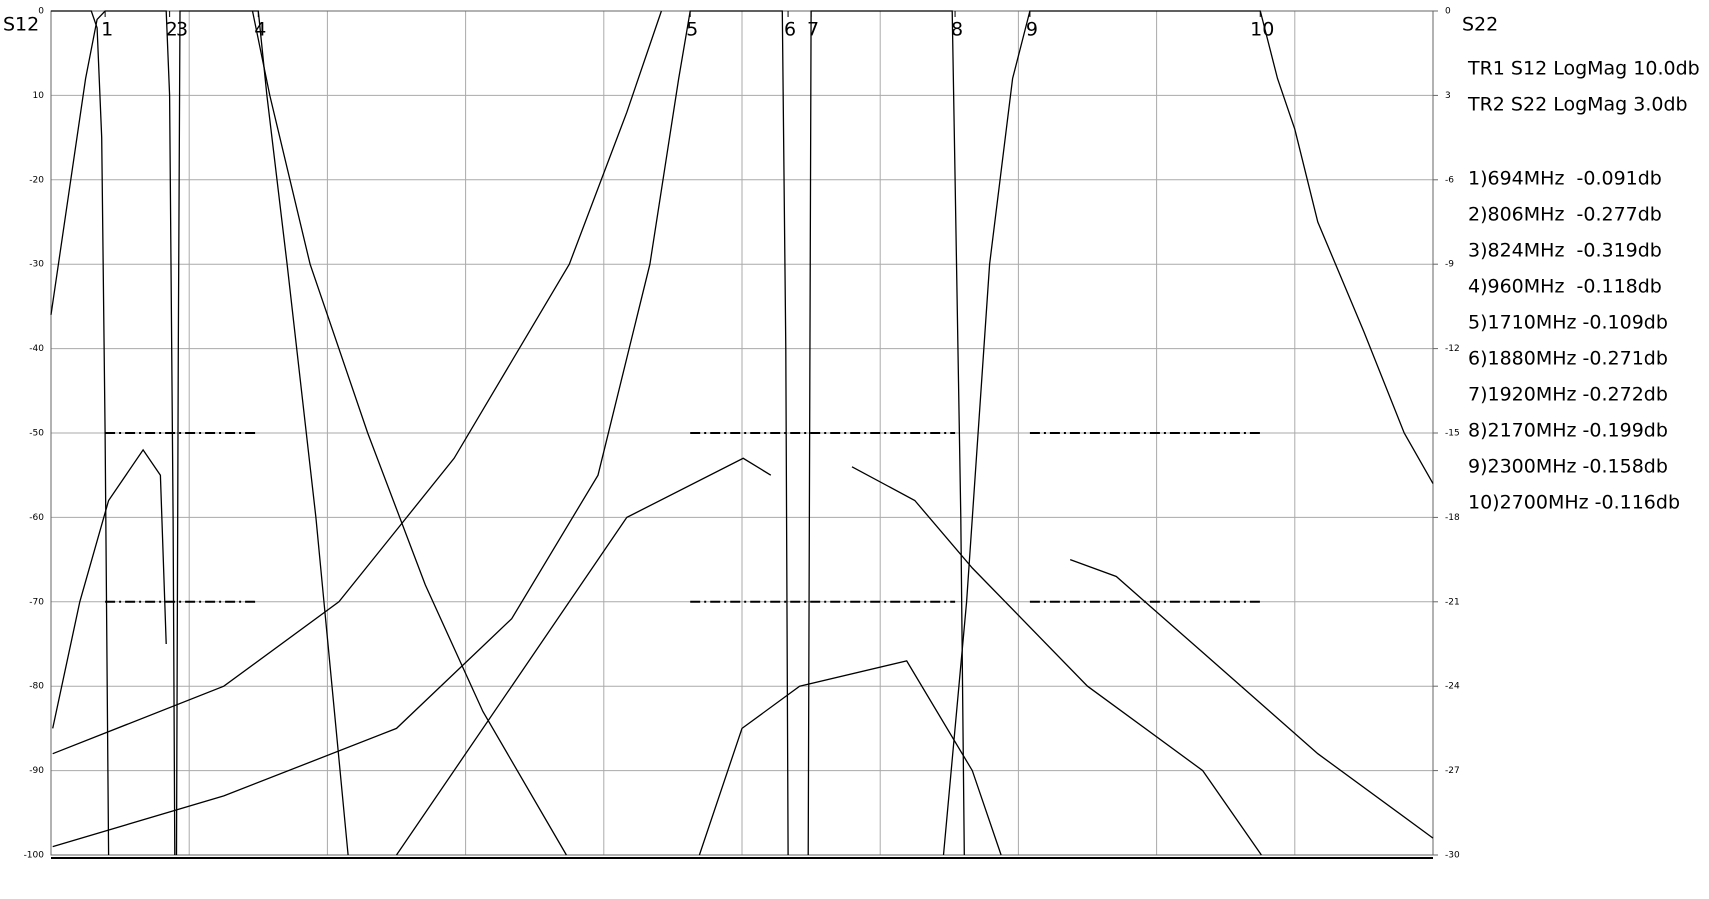 The height and width of the screenshot is (899, 1709). I want to click on legend-entry: TR2 S22 LogMag 3.0db, so click(1577, 105).